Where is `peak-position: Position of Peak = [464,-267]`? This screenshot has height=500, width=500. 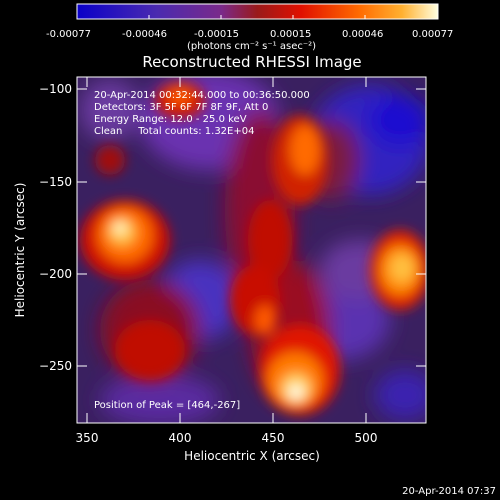
peak-position: Position of Peak = [464,-267] is located at coordinates (167, 405).